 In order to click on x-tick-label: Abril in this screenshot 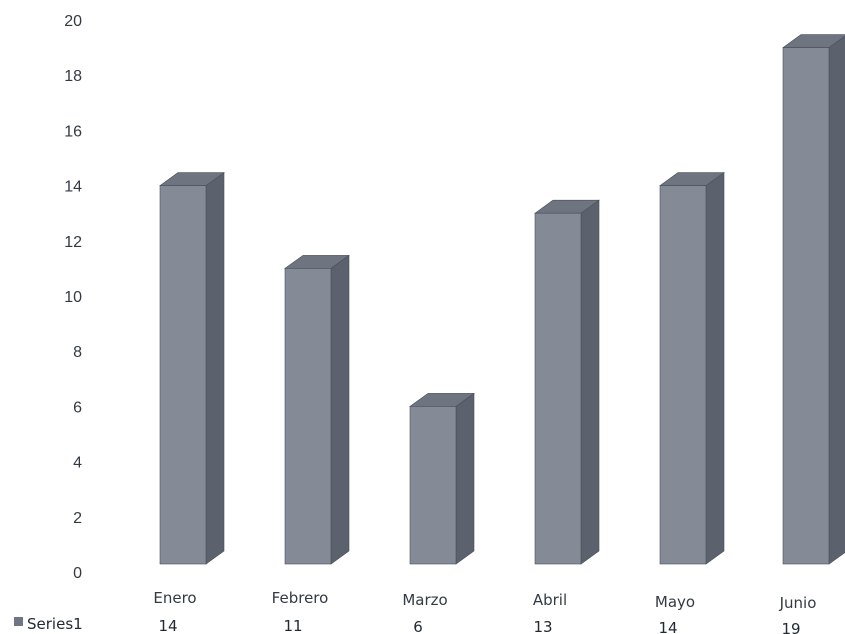, I will do `click(550, 600)`.